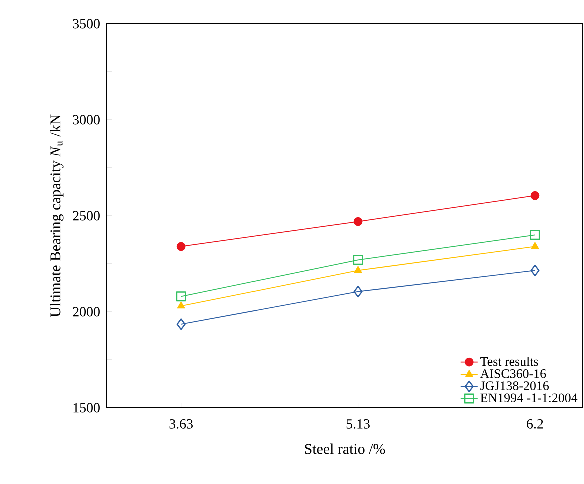 This screenshot has height=484, width=584. I want to click on legend-label: JGJ138-2016, so click(515, 386).